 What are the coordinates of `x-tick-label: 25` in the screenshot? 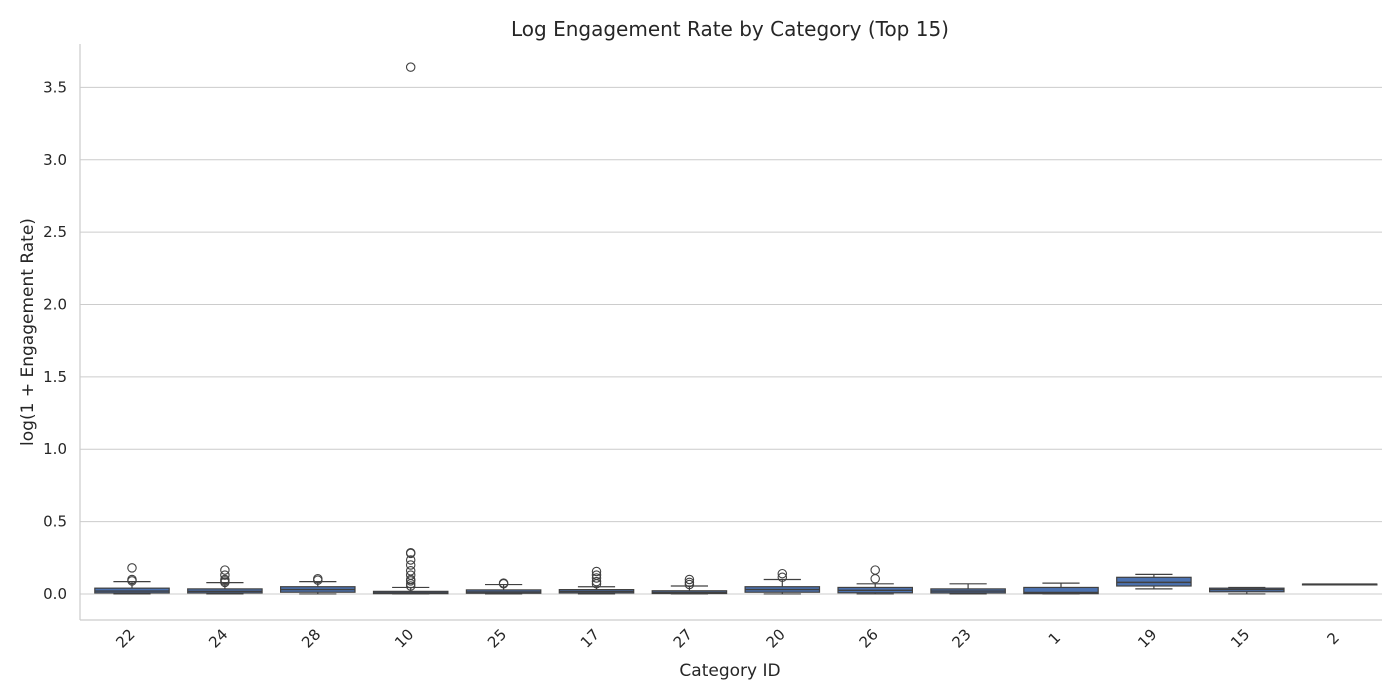 It's located at (497, 638).